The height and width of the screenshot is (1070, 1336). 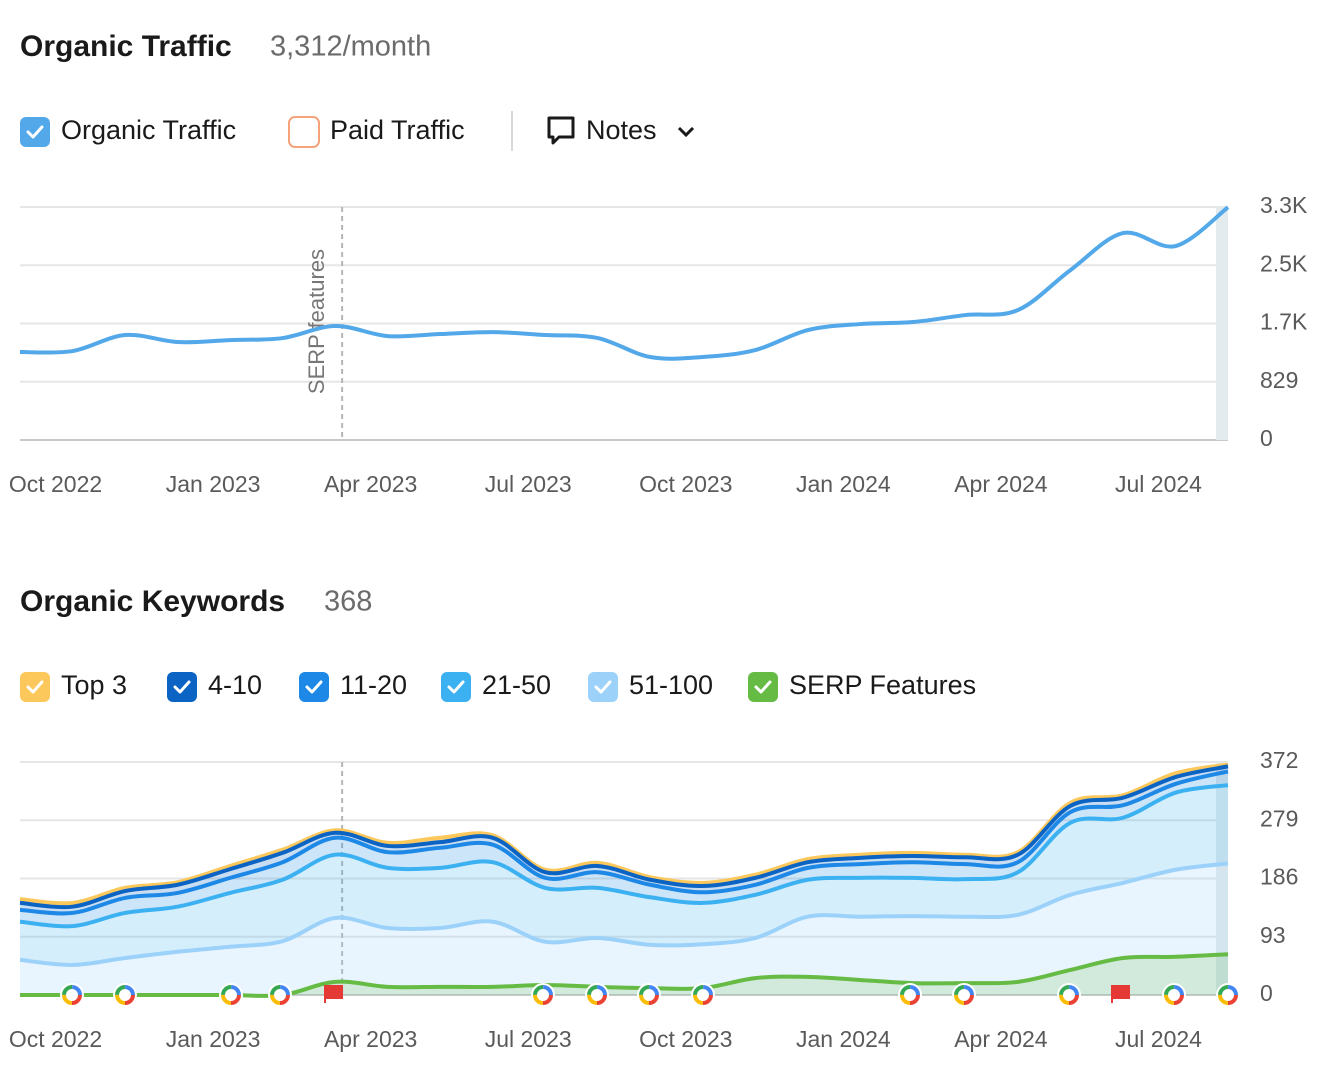 What do you see at coordinates (213, 484) in the screenshot?
I see `x-tick-label: Jan 2023` at bounding box center [213, 484].